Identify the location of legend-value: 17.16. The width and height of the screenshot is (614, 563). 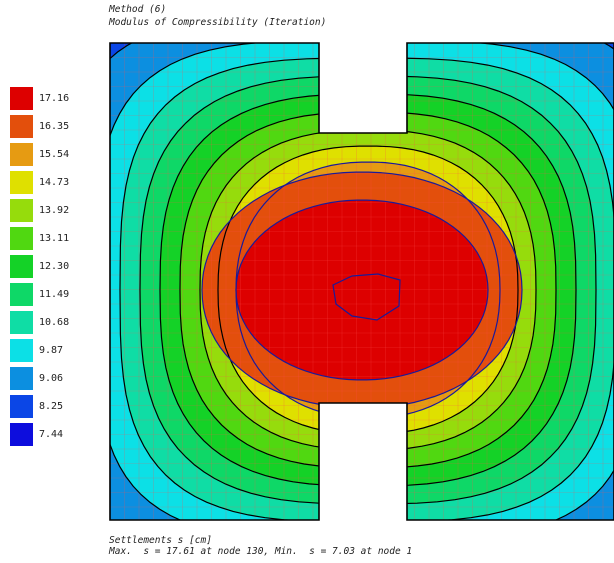
(54, 98).